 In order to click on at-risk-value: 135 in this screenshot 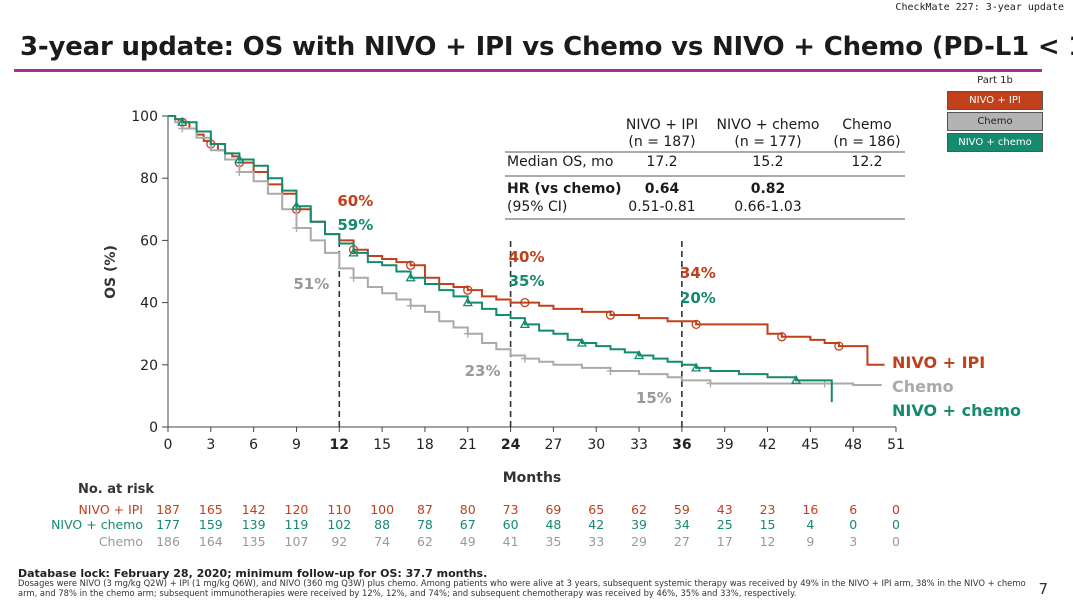, I will do `click(254, 541)`.